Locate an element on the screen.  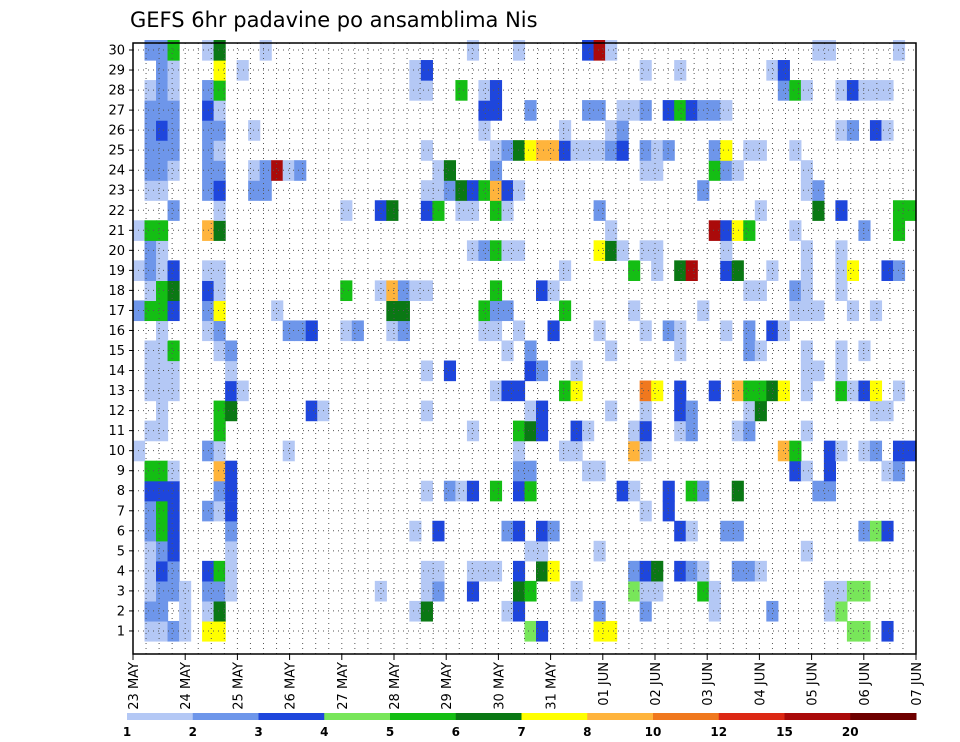
colorbar-tick-label: 15 is located at coordinates (784, 732).